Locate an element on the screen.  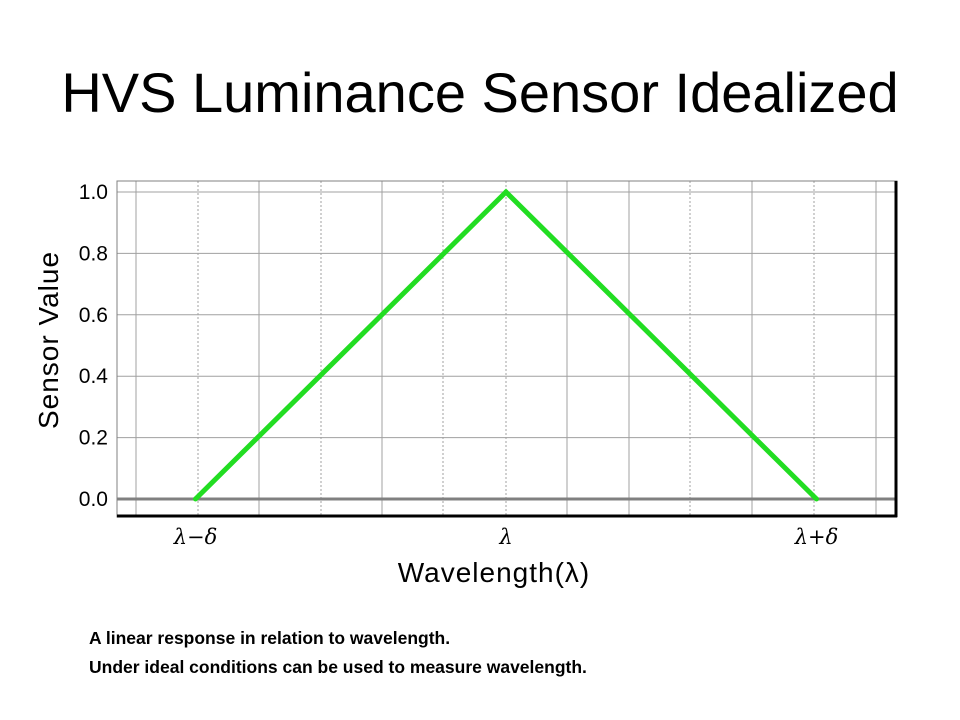
y-tick-label: 0.0 is located at coordinates (93, 499).